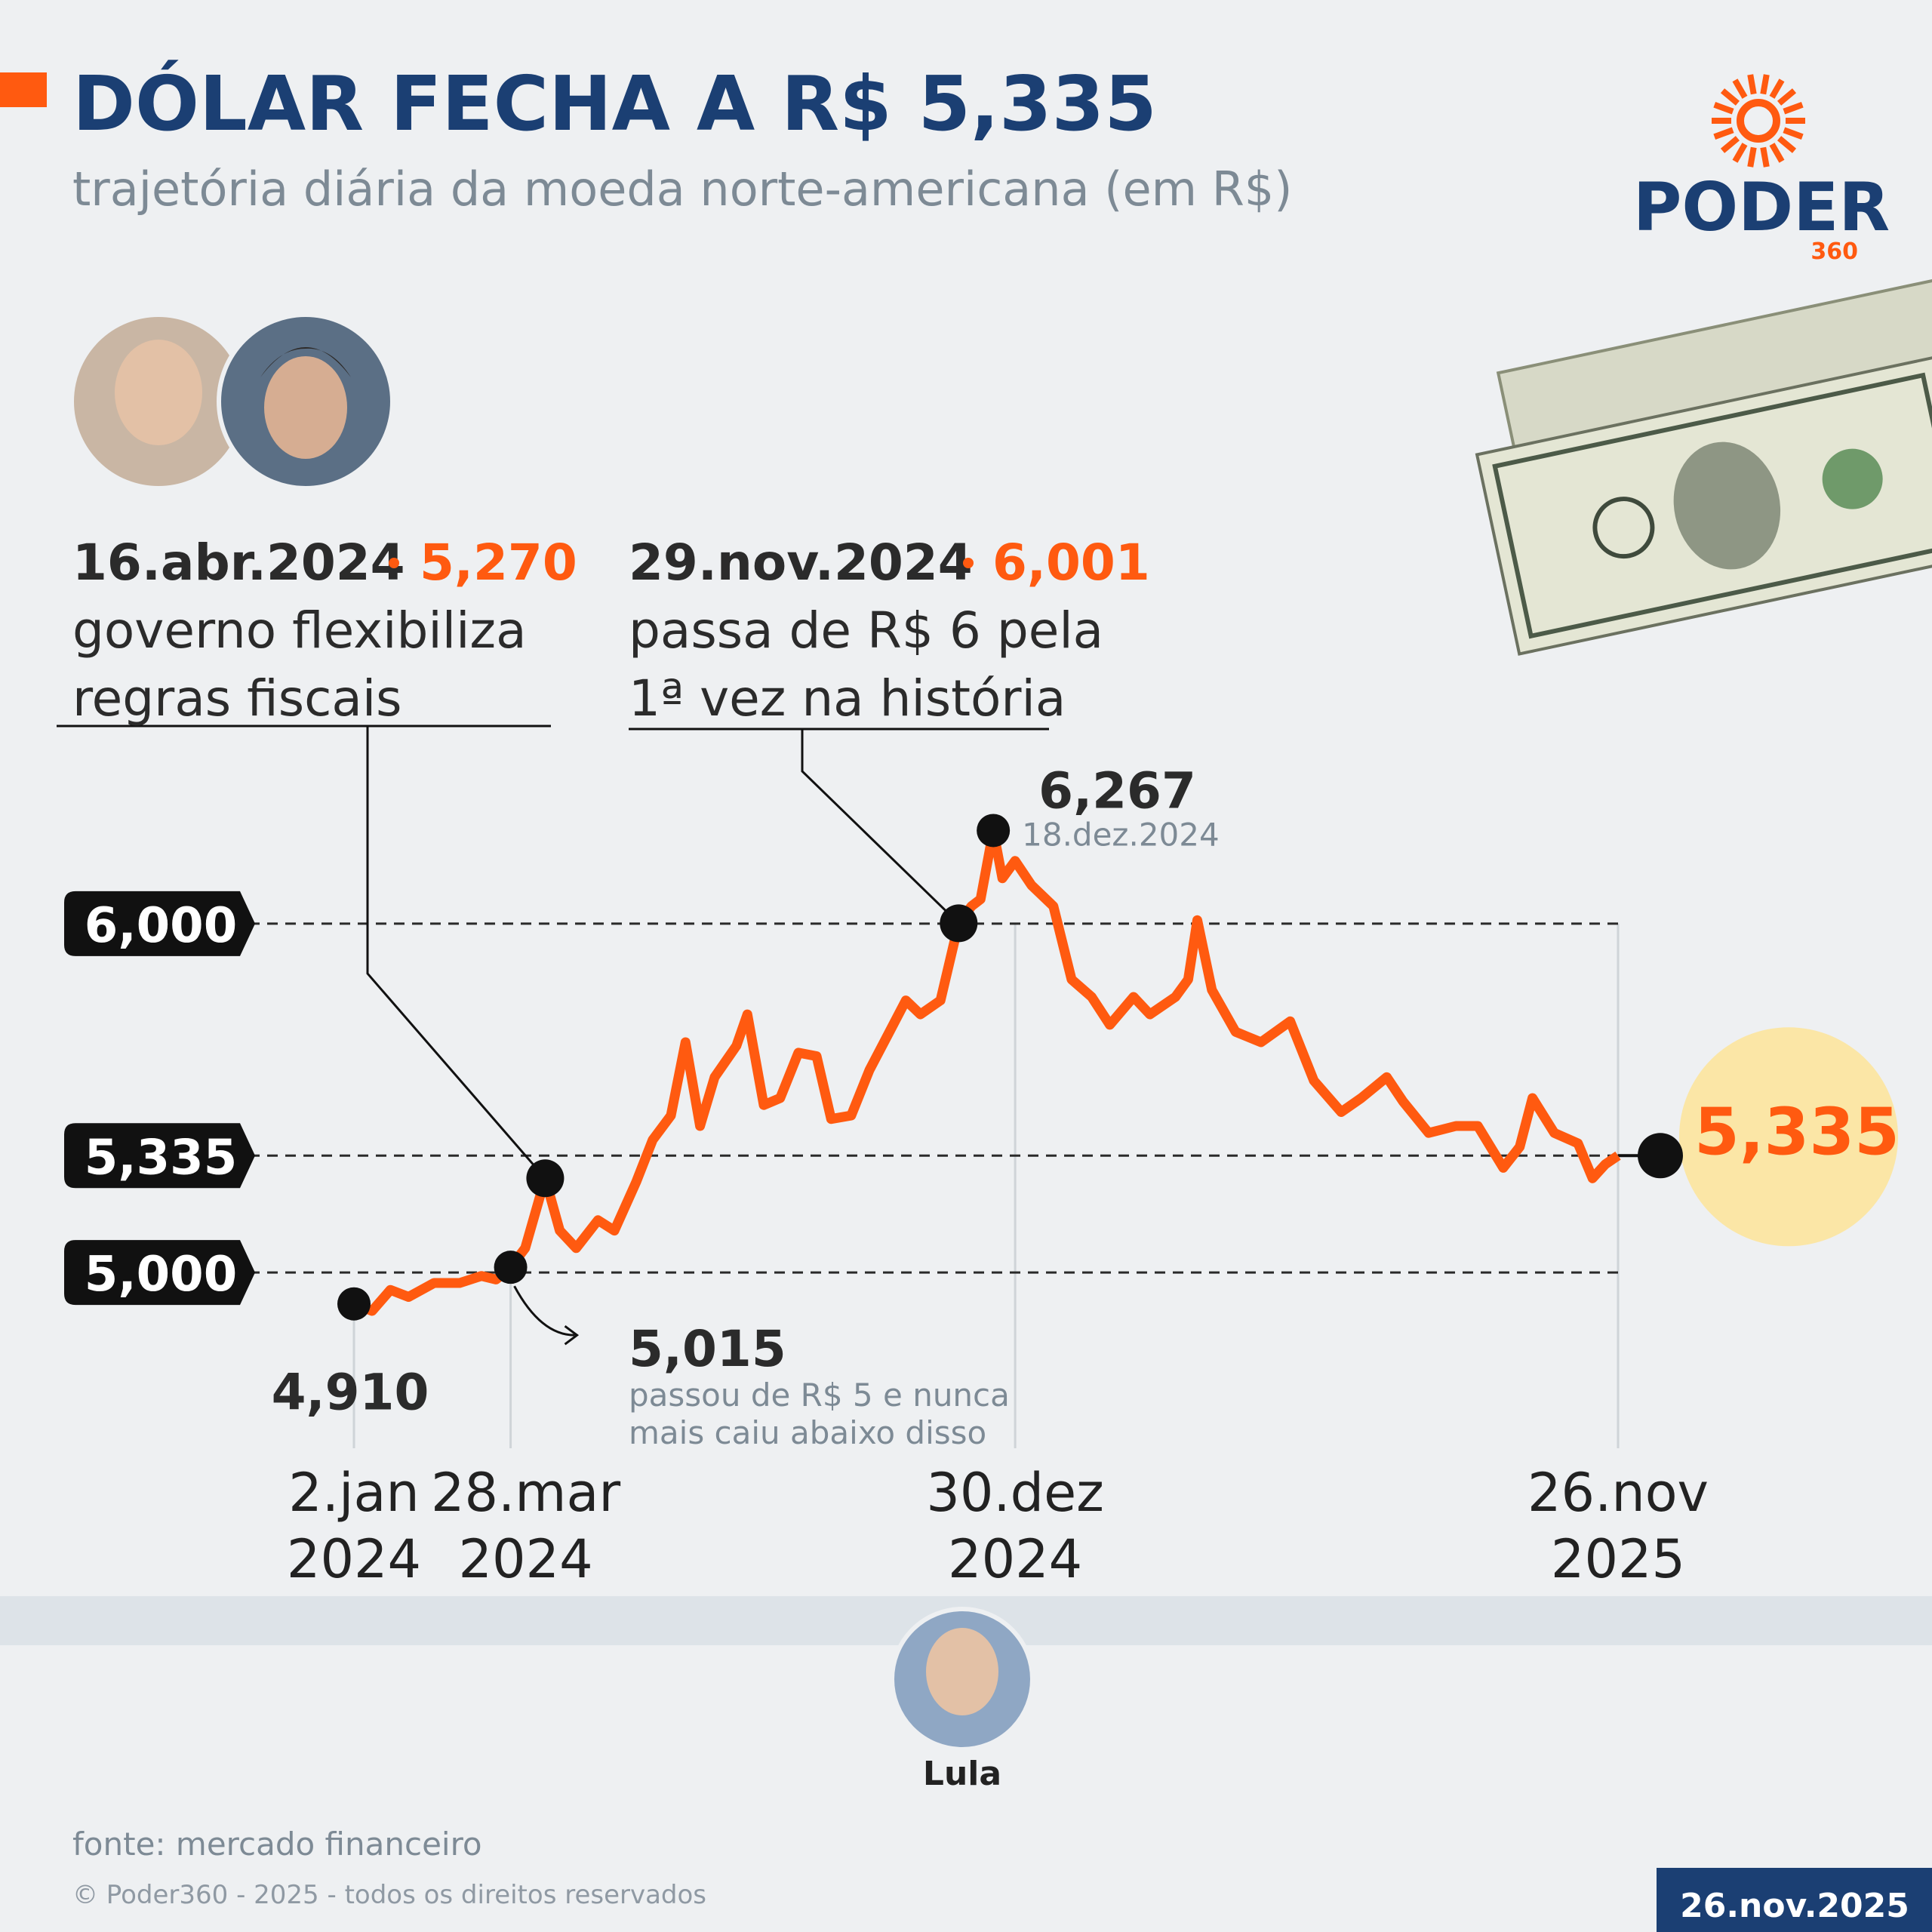 The width and height of the screenshot is (1932, 1932). Describe the element at coordinates (1618, 1493) in the screenshot. I see `x-tick-label: 26.nov` at that location.